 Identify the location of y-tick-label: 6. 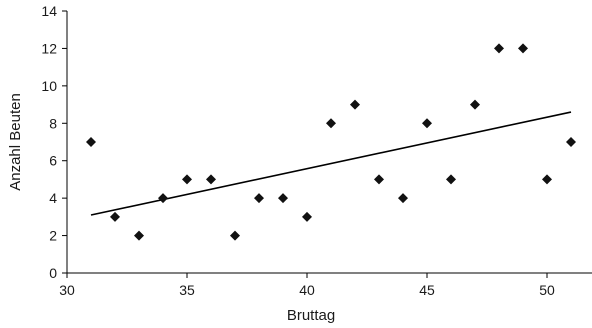
(53, 161).